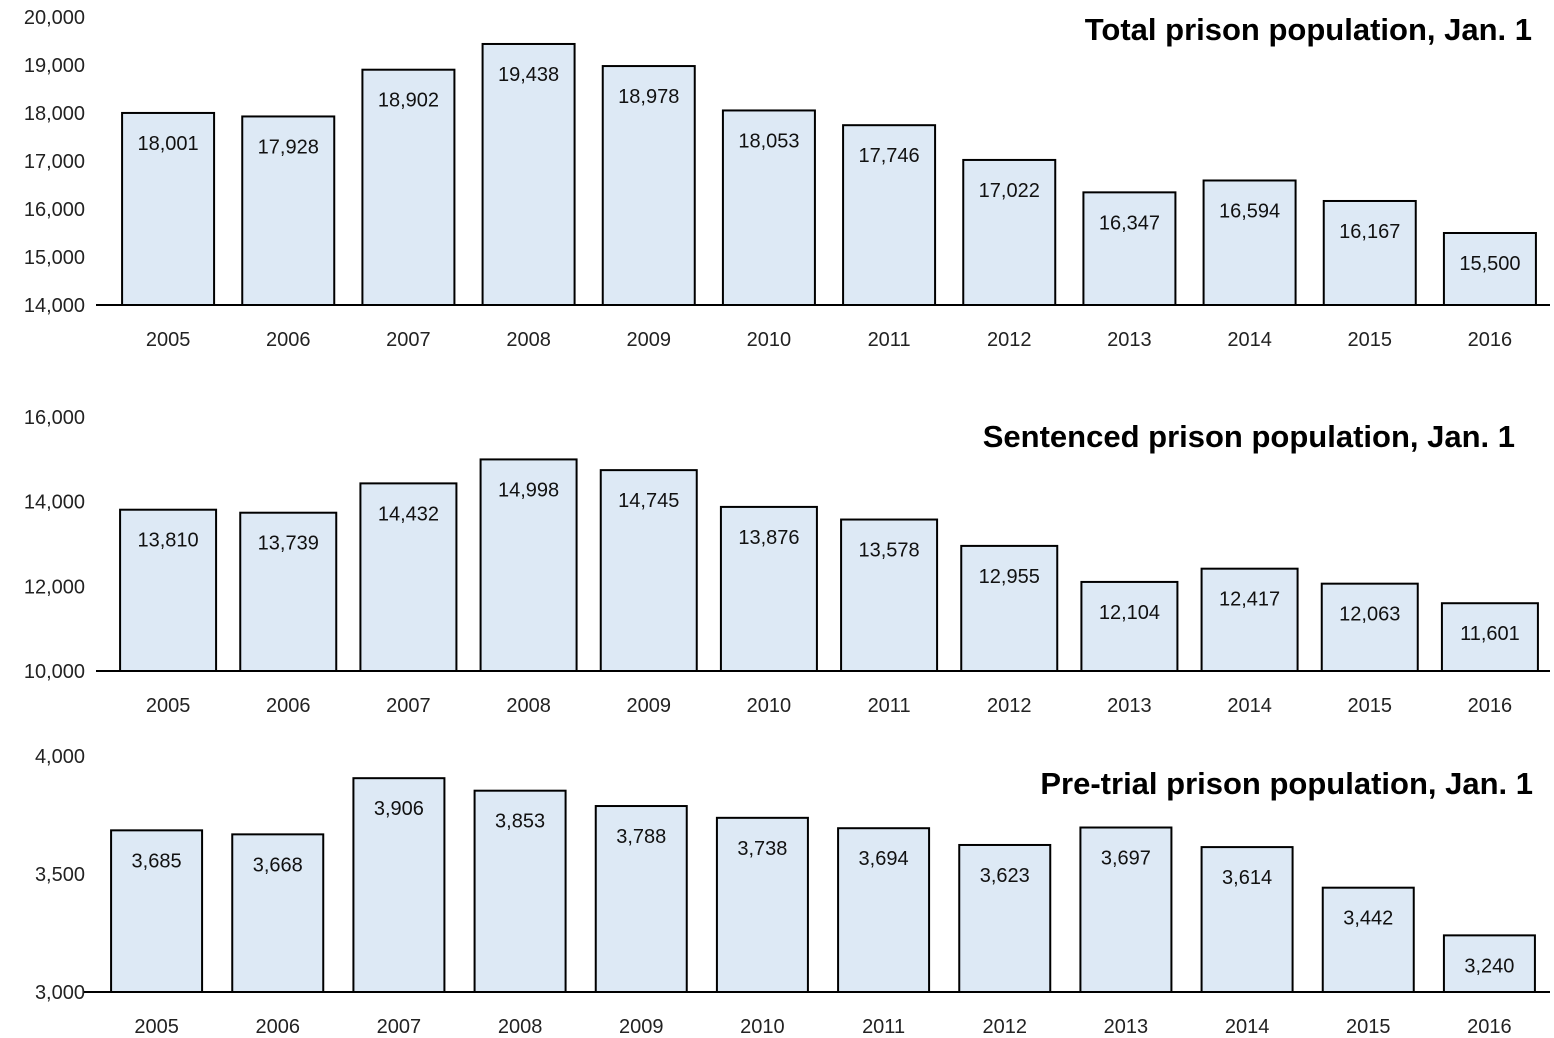 The image size is (1554, 1038). I want to click on data-label: 12,104, so click(1129, 613).